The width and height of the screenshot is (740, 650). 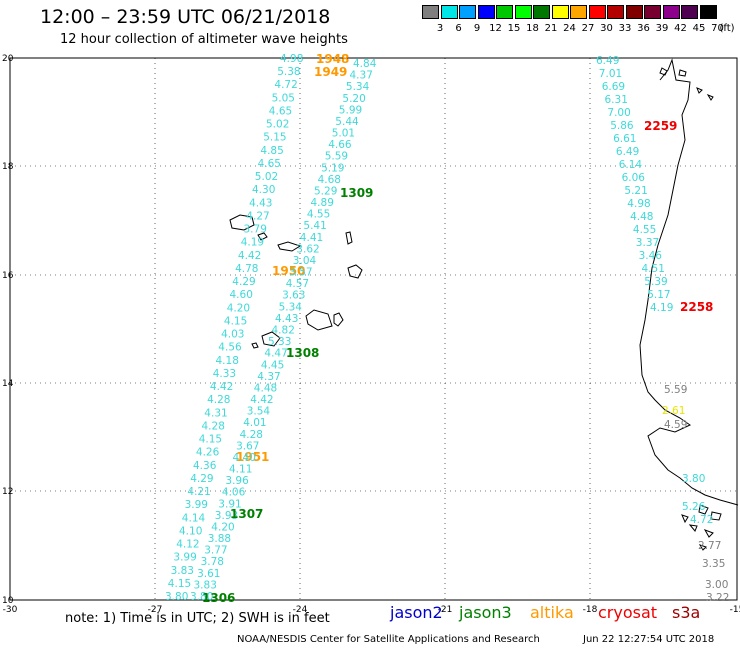 What do you see at coordinates (182, 571) in the screenshot?
I see `wave-height-label: 3.83` at bounding box center [182, 571].